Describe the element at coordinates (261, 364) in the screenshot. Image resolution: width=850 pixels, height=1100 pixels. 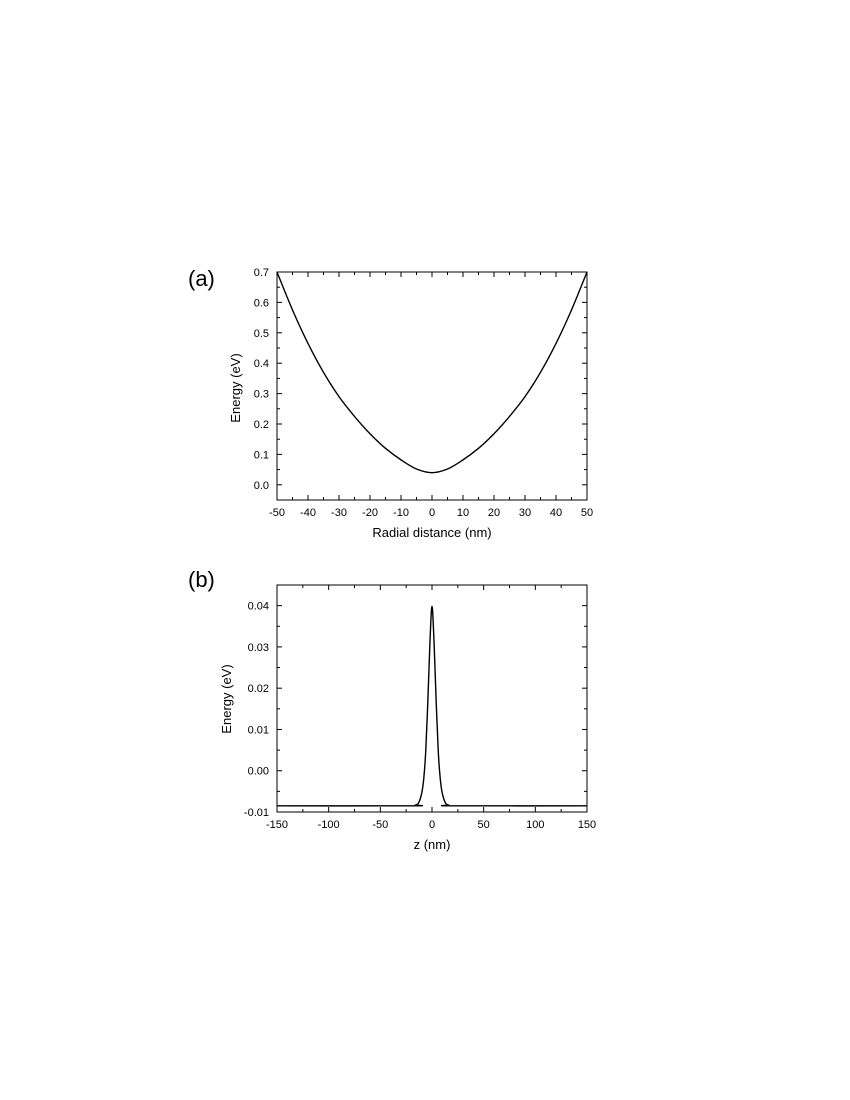
I see `panel-a-y-tick-label: 0.4` at that location.